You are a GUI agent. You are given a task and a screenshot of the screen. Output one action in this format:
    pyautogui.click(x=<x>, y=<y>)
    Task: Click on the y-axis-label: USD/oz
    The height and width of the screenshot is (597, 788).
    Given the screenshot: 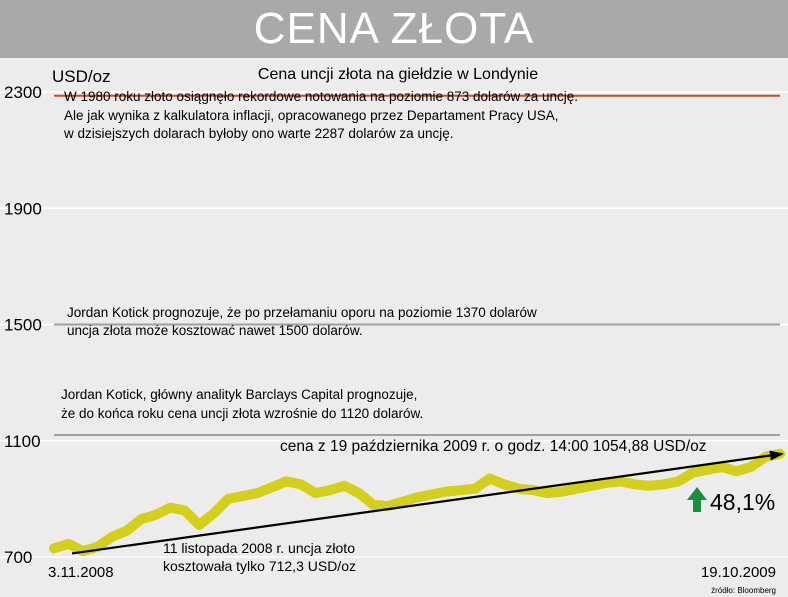 What is the action you would take?
    pyautogui.click(x=81, y=76)
    